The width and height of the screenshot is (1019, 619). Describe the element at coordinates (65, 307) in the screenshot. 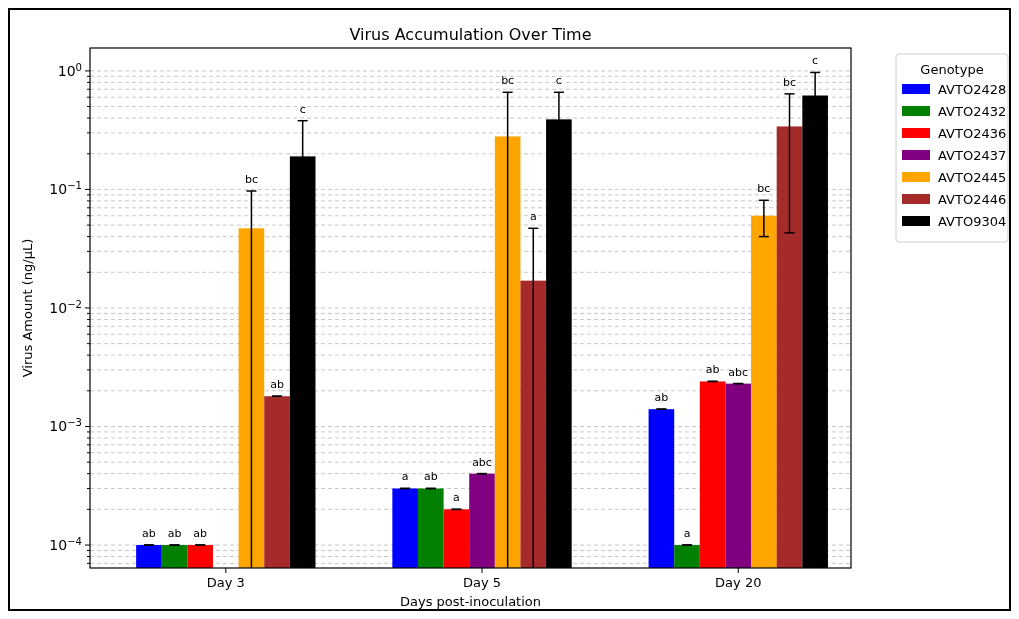

I see `y-tick-label: 10$^{−2}$` at that location.